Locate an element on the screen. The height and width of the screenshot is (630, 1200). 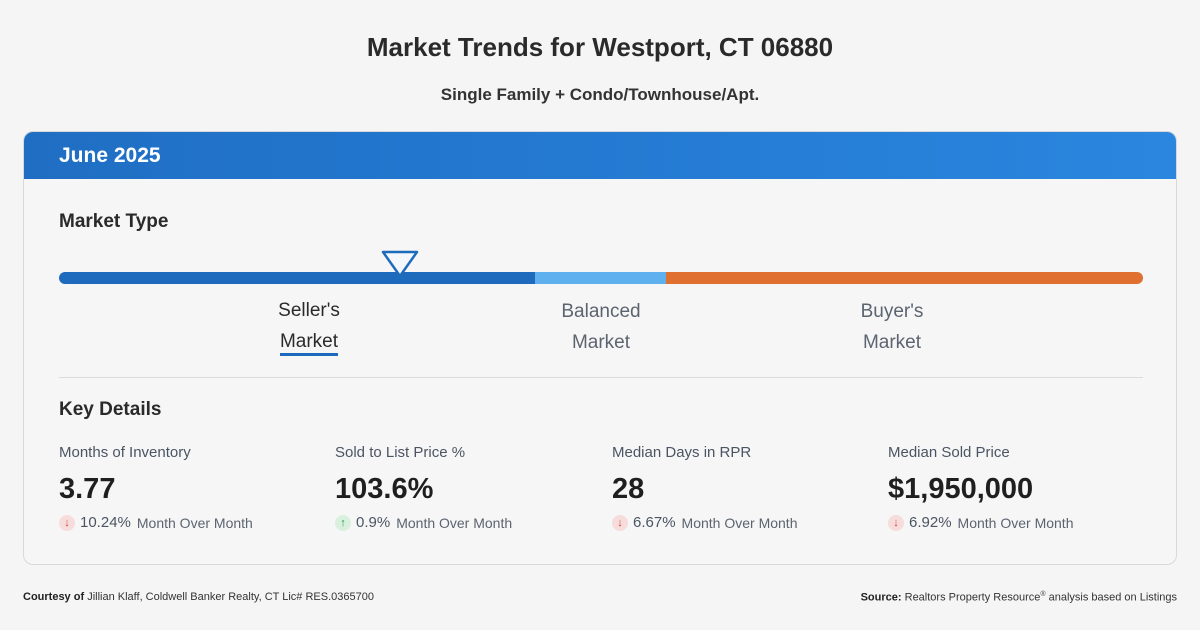
page-subtitle: Single Family + Condo/Townhouse/Apt. is located at coordinates (600, 94).